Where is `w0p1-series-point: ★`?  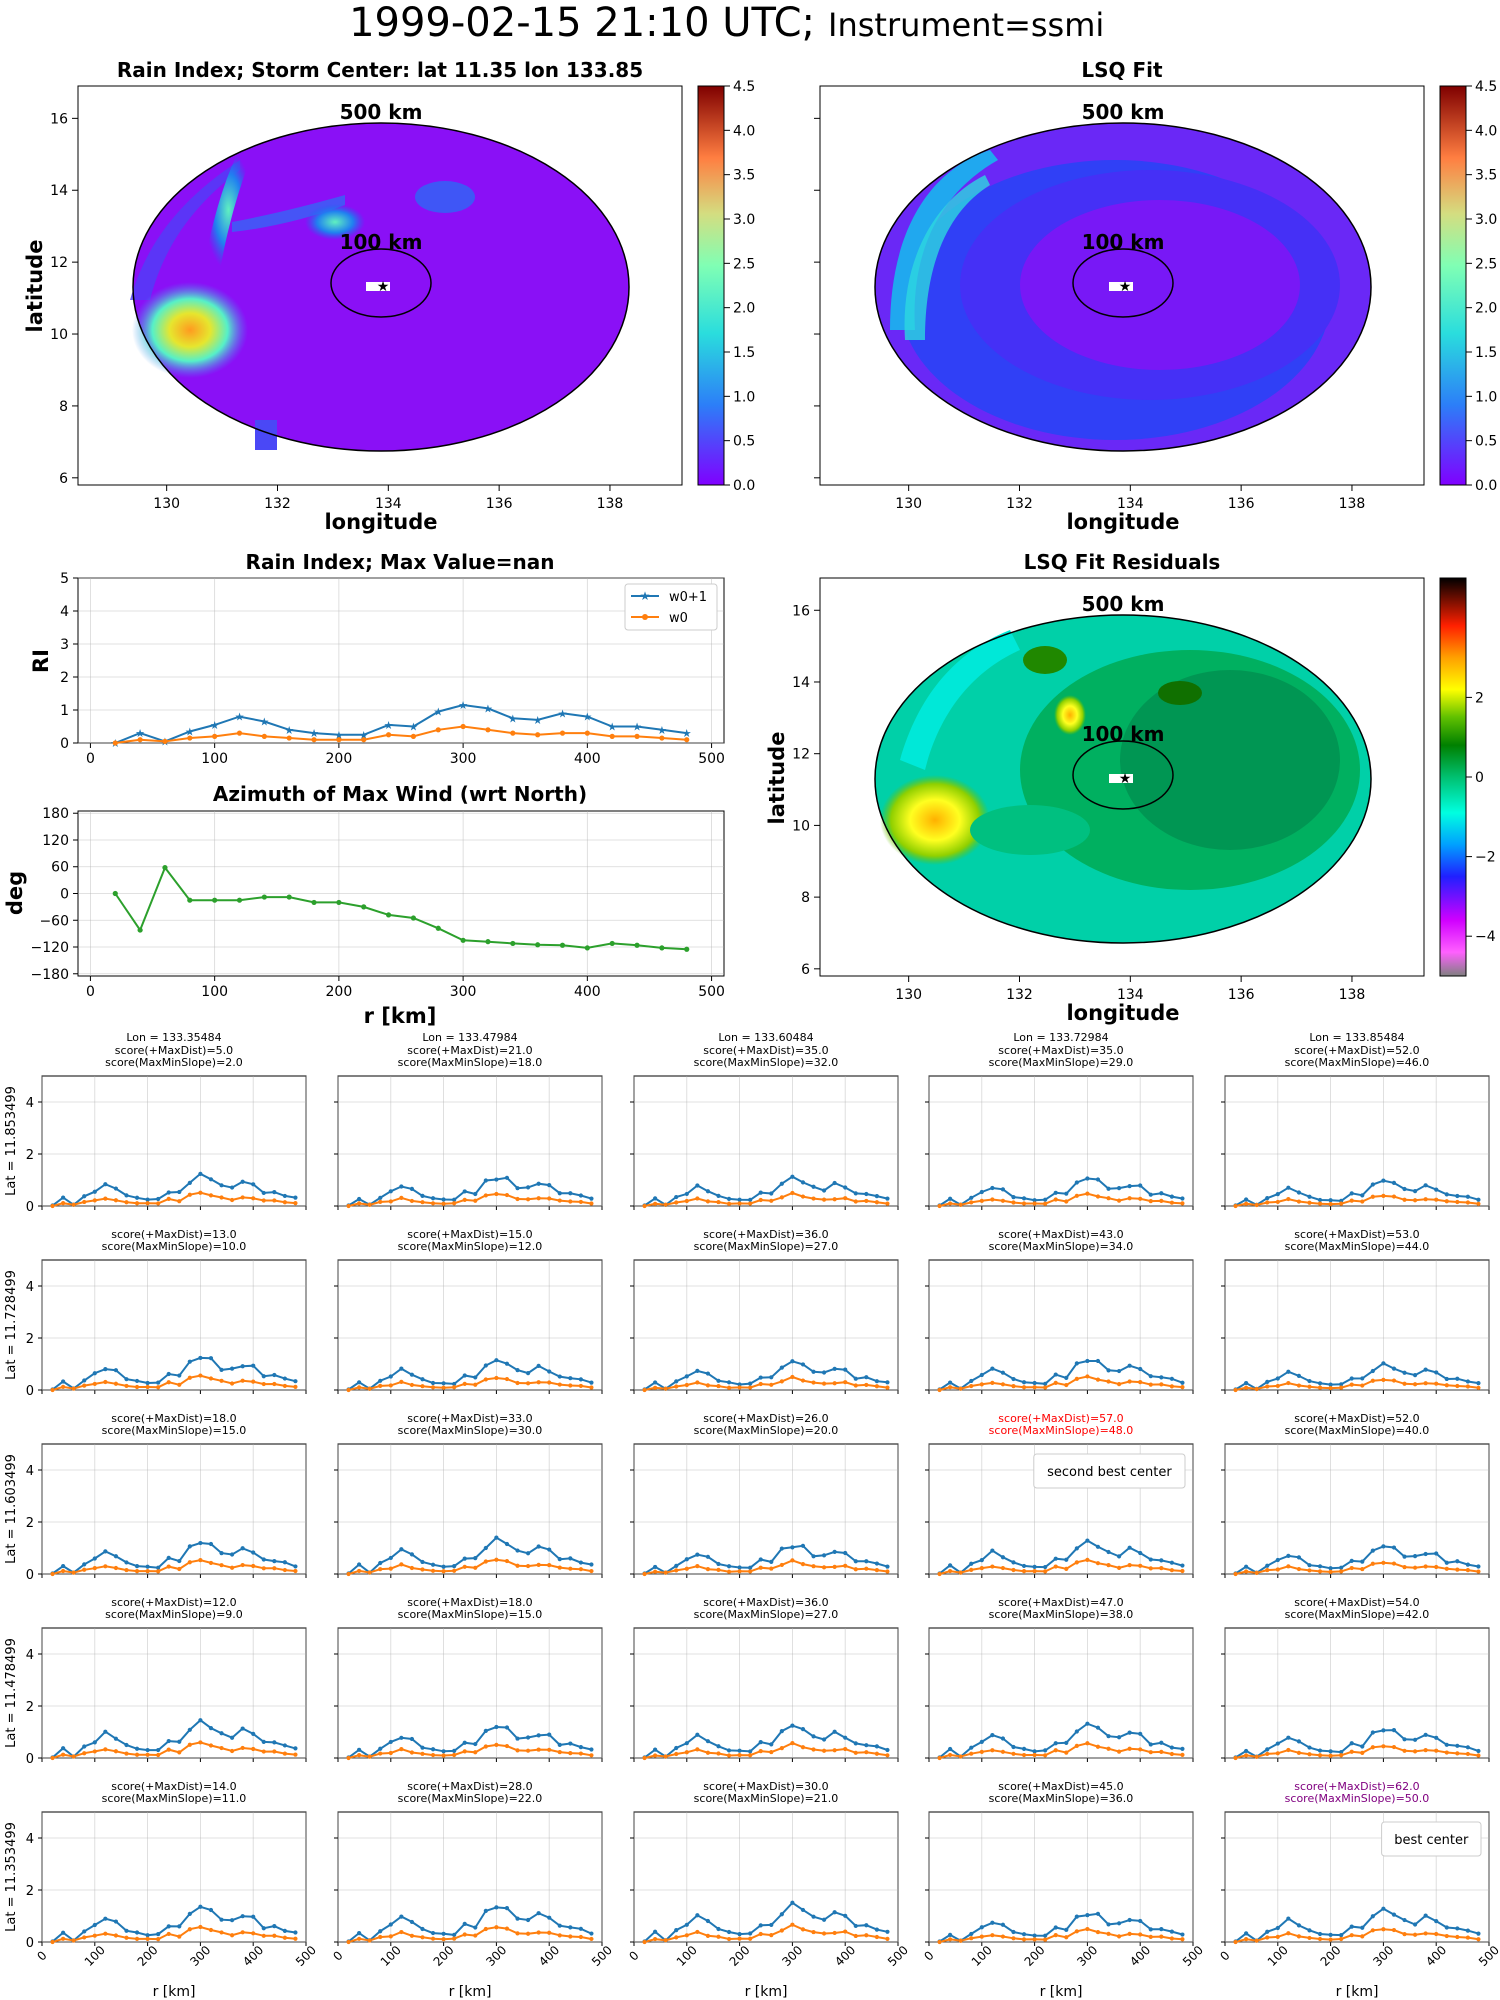
w0p1-series-point: ★ is located at coordinates (463, 705).